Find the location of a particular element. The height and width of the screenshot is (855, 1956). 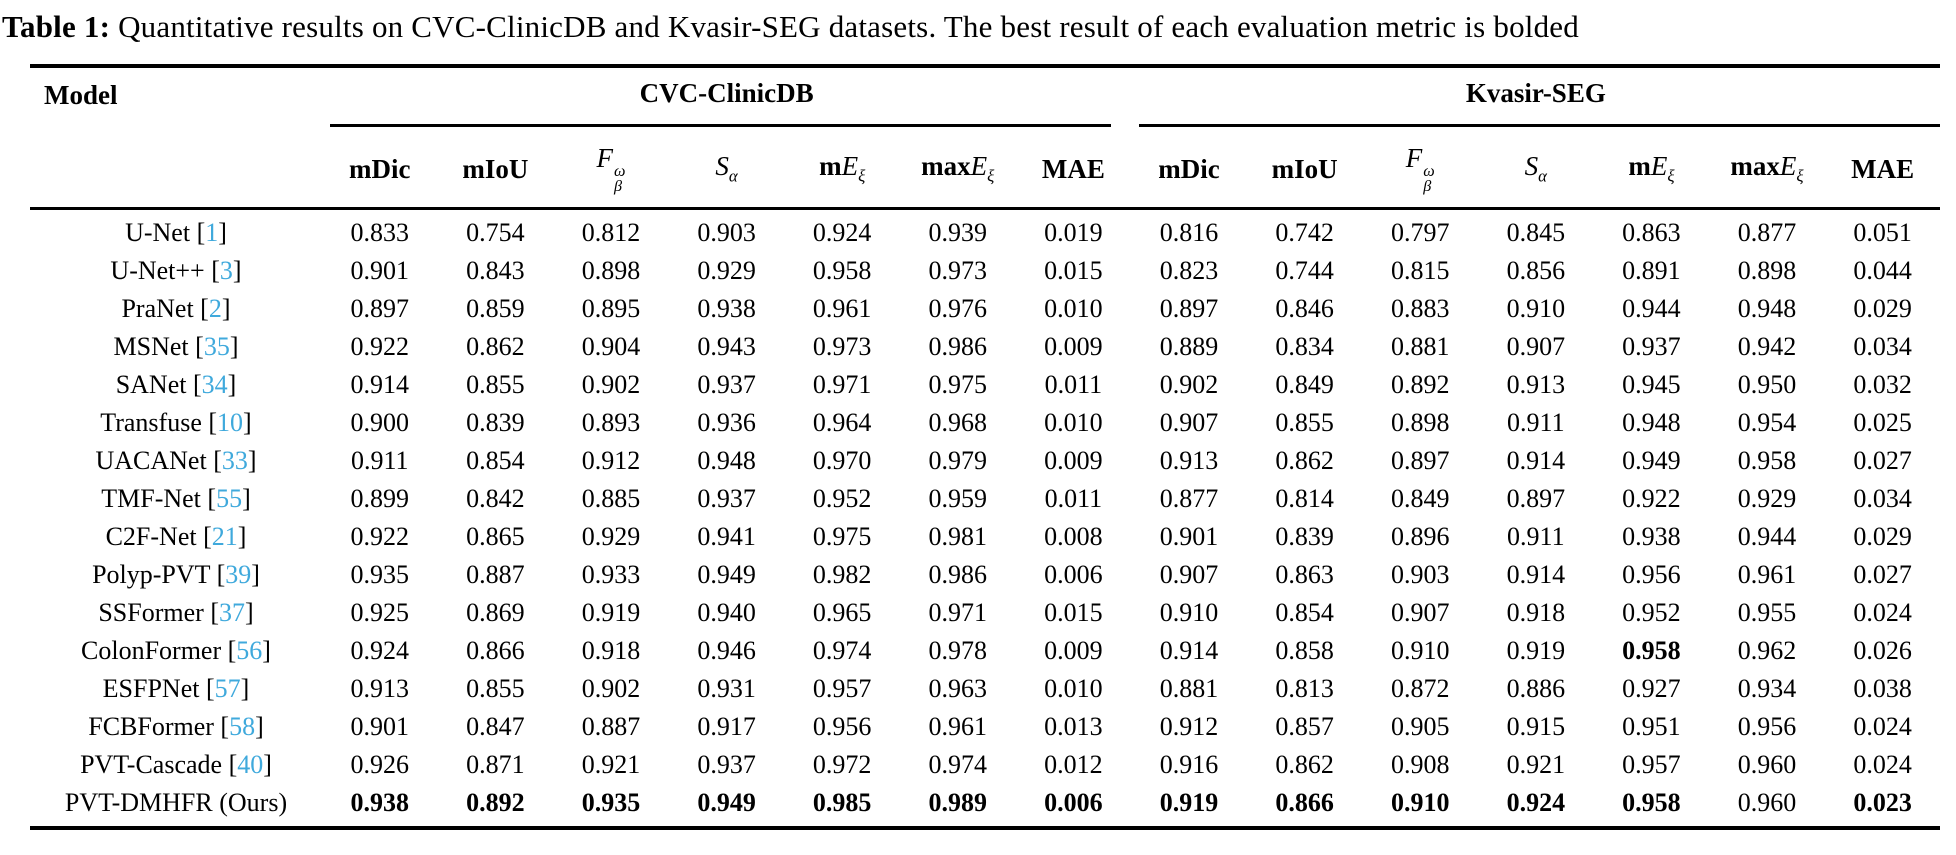

metric-cell: 0.871 is located at coordinates (495, 764).